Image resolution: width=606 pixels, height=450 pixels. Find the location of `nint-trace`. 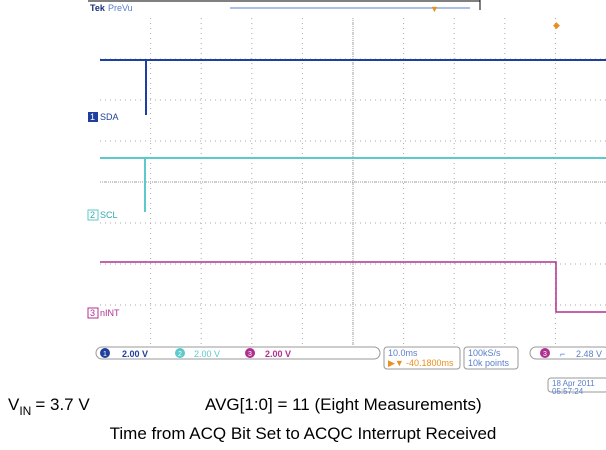

nint-trace is located at coordinates (353, 287).